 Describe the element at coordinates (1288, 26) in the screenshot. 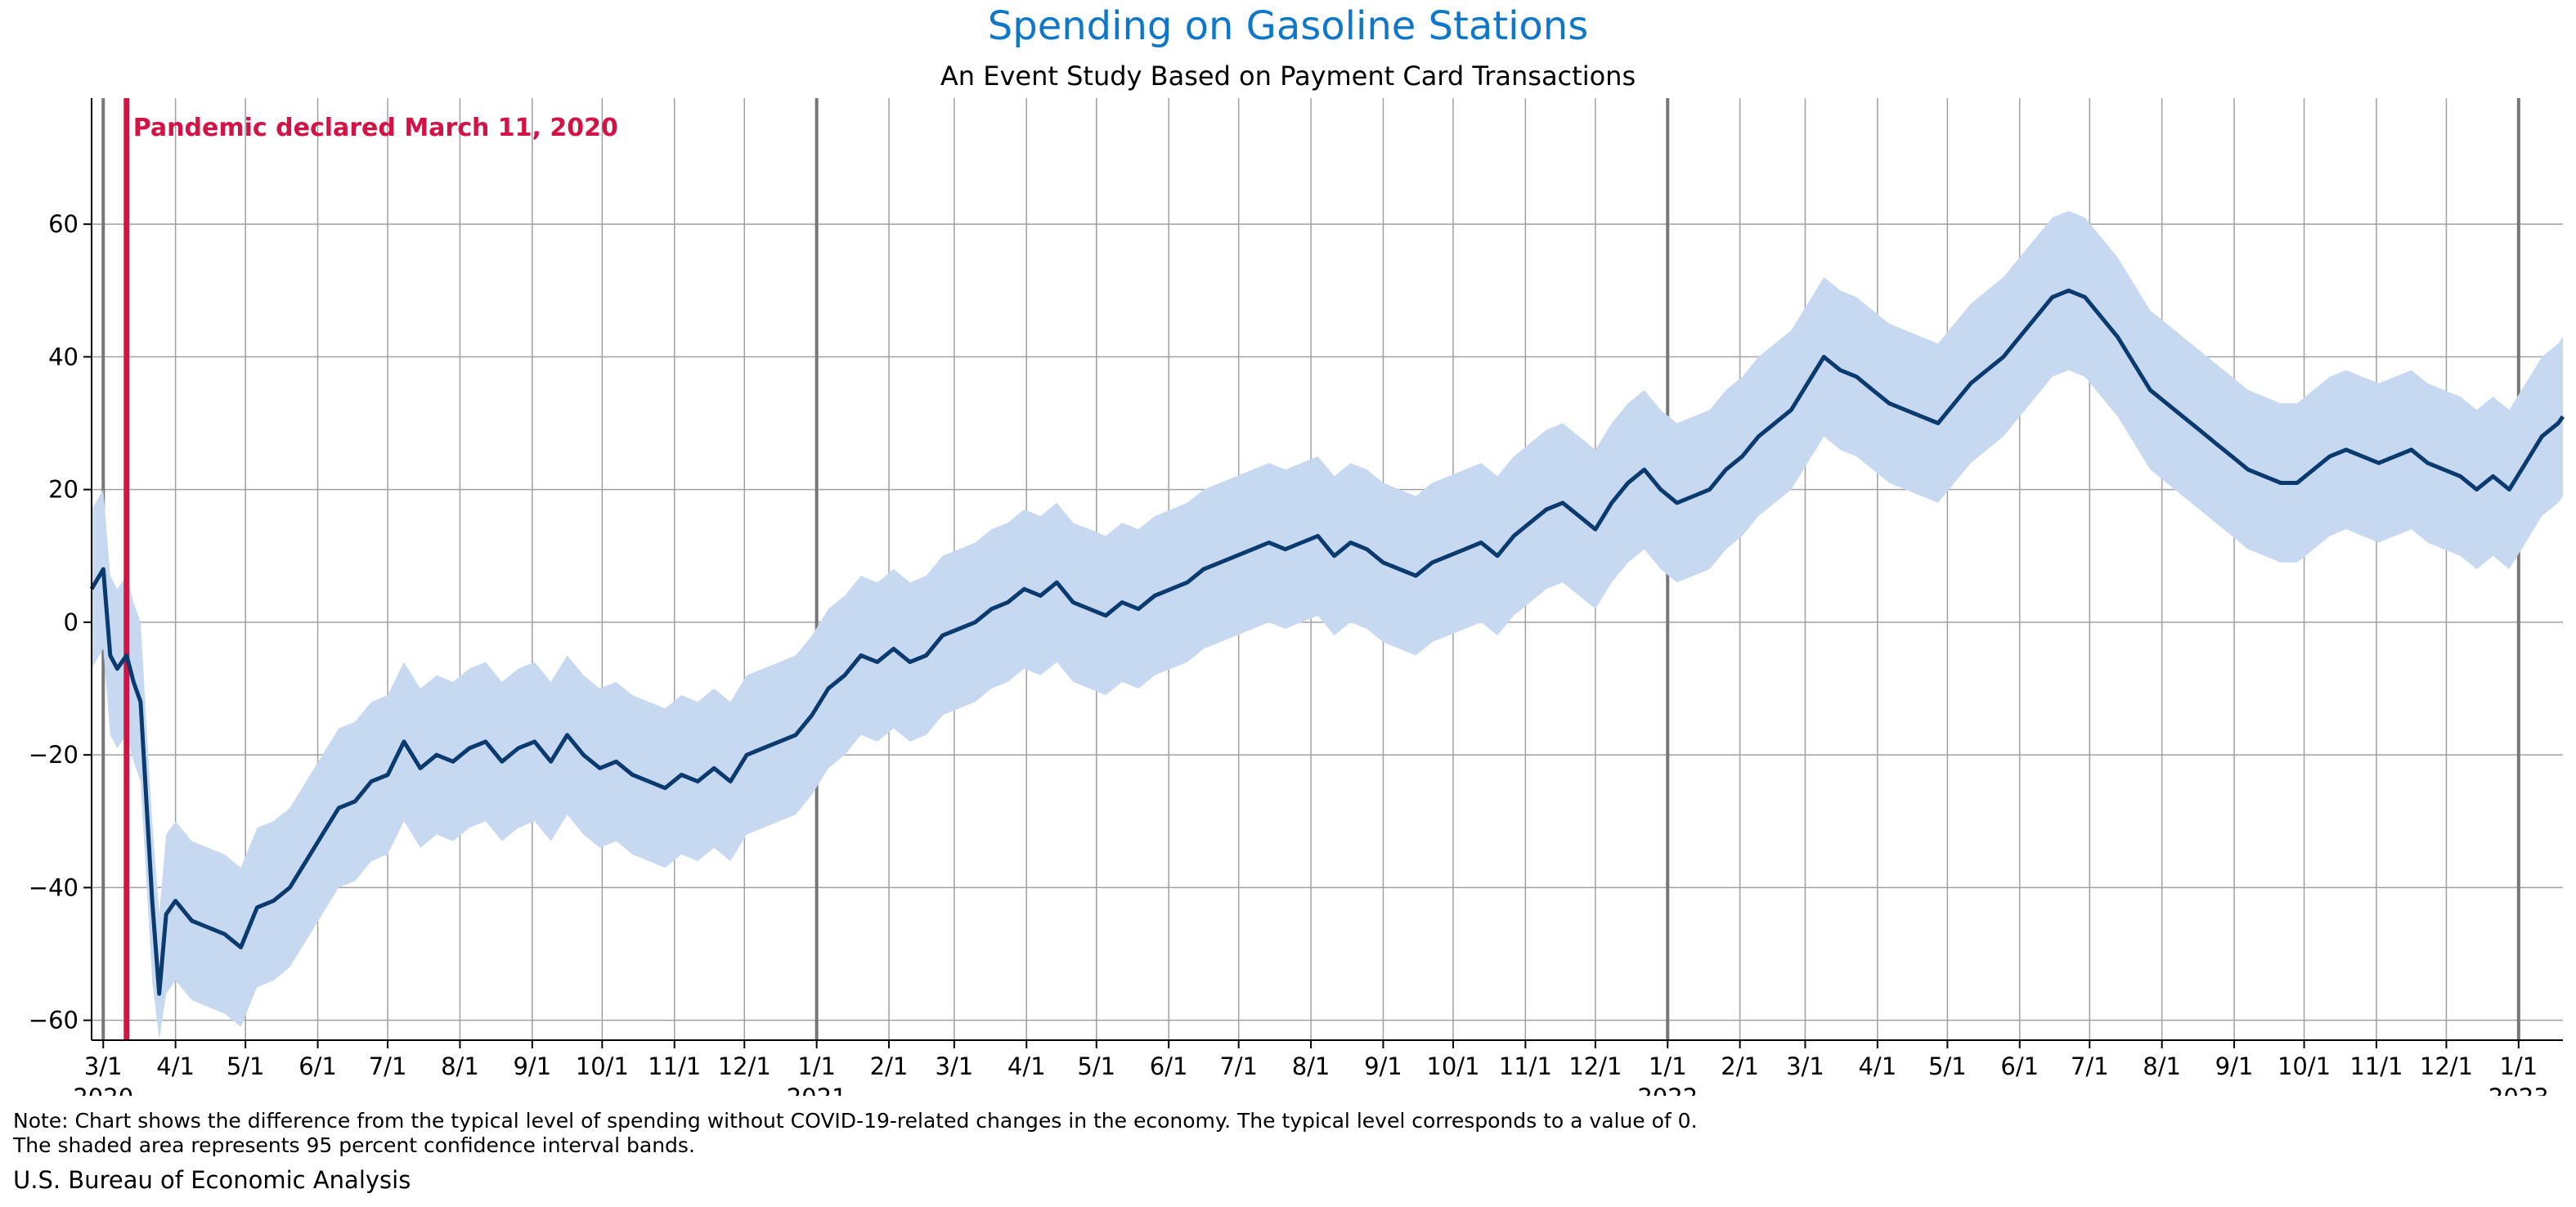

I see `chart-title: Spending on Gasoline Stations` at that location.